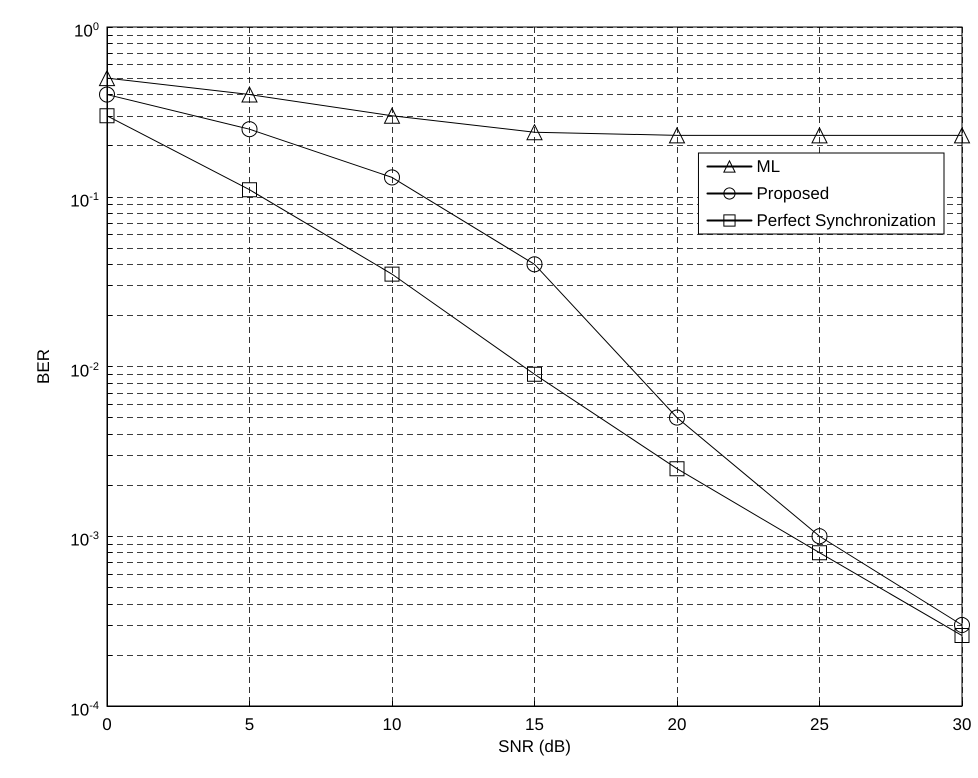 This screenshot has width=978, height=778. What do you see at coordinates (107, 724) in the screenshot?
I see `x-tick-label: 0` at bounding box center [107, 724].